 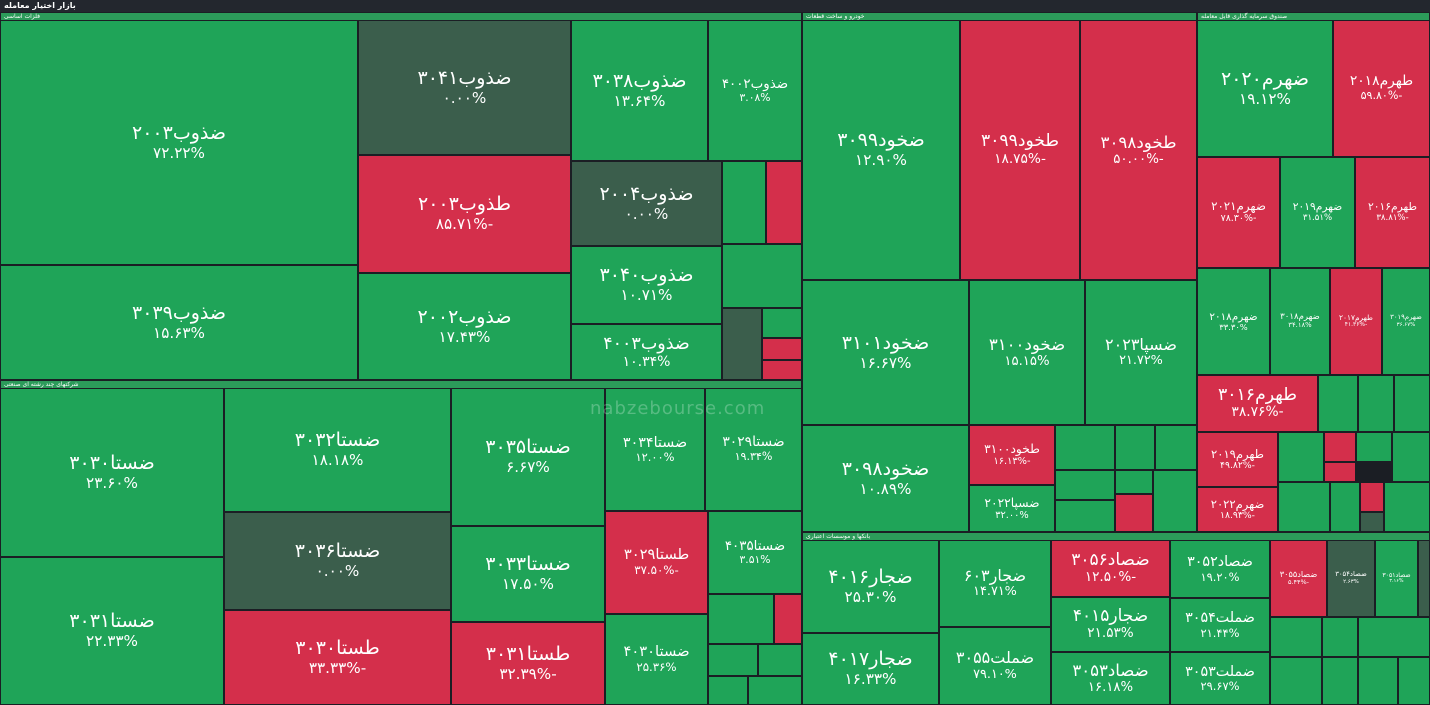 I want to click on stock-tile: ضهرم۲۰۲۰ ۱۹.۱۲%, so click(x=1265, y=88).